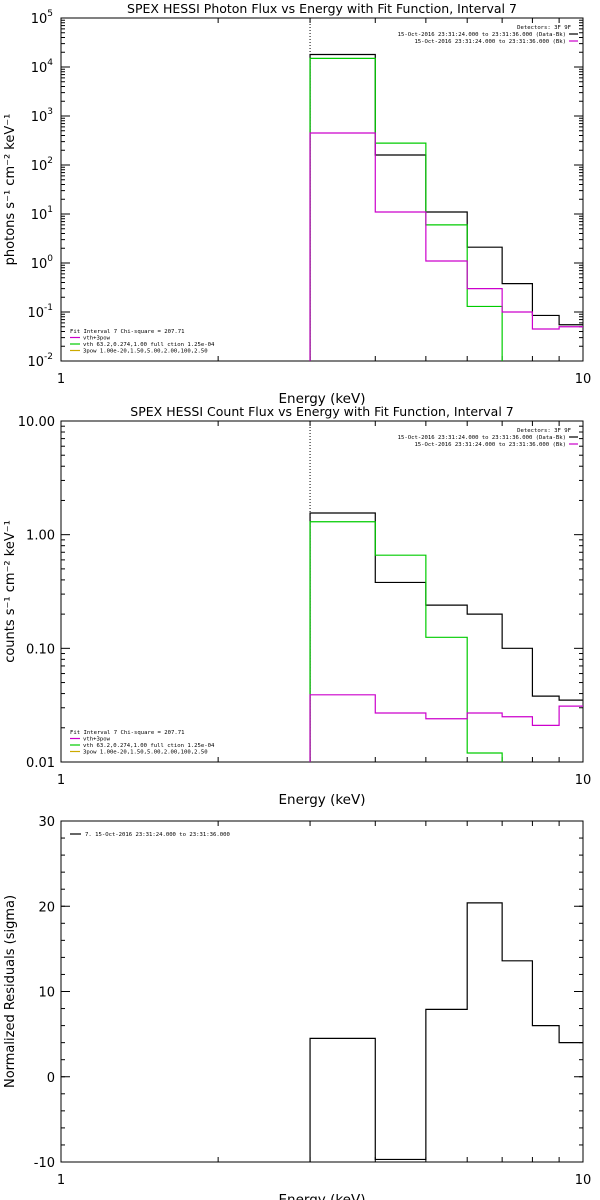 Image resolution: width=600 pixels, height=1200 pixels. Describe the element at coordinates (40, 312) in the screenshot. I see `y-tick-label: 10⁻¹` at that location.